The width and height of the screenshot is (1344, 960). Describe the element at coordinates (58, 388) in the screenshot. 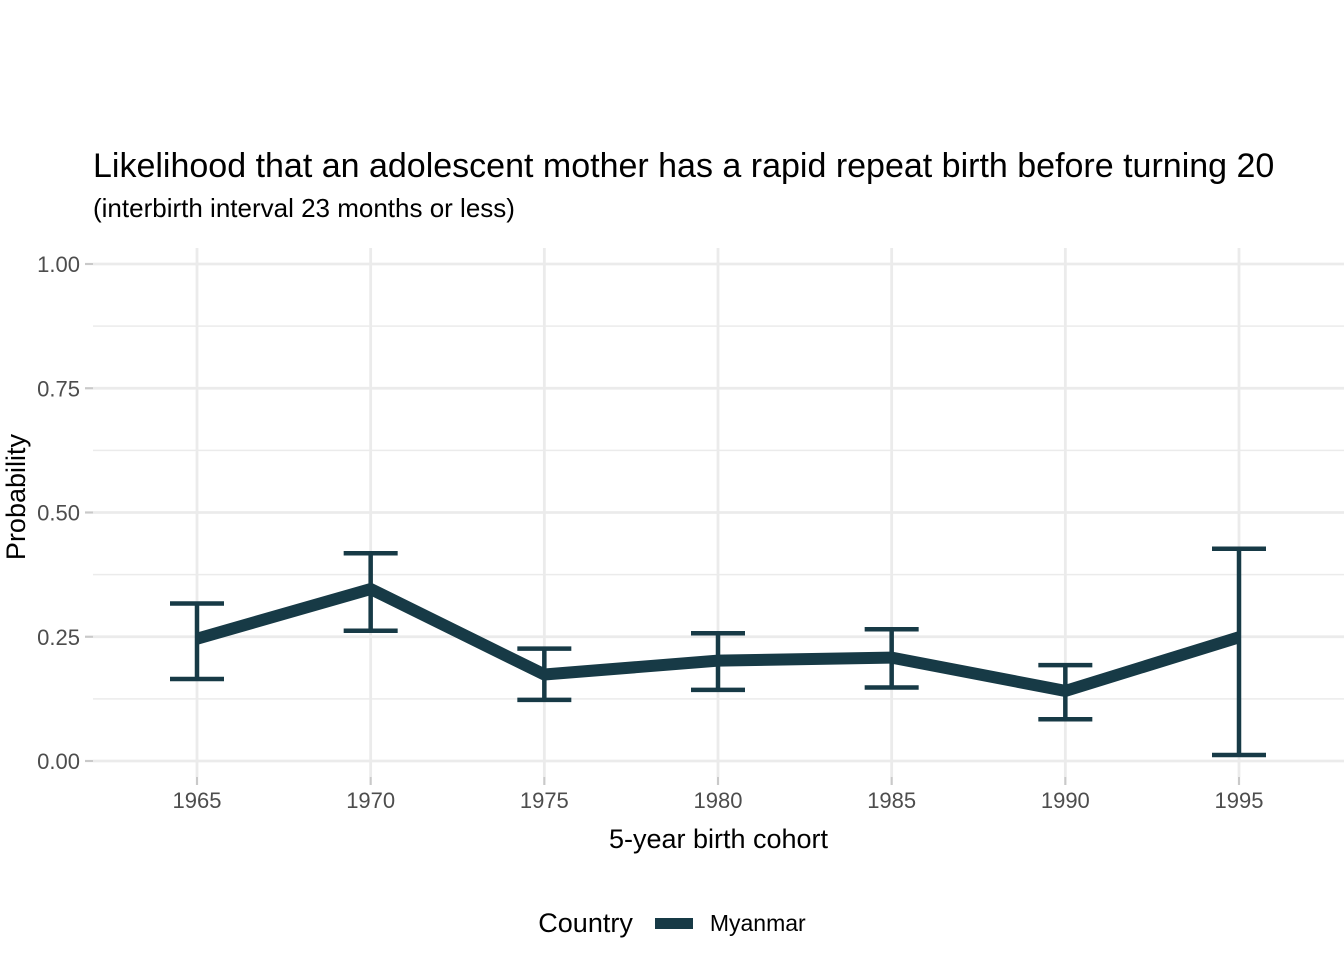

I see `y-tick-label: 0.75` at that location.